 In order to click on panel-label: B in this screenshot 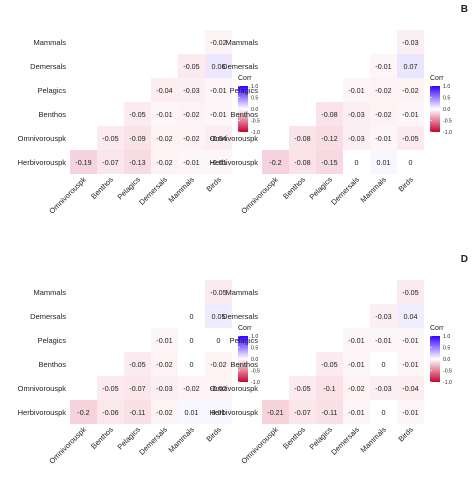, I will do `click(464, 9)`.